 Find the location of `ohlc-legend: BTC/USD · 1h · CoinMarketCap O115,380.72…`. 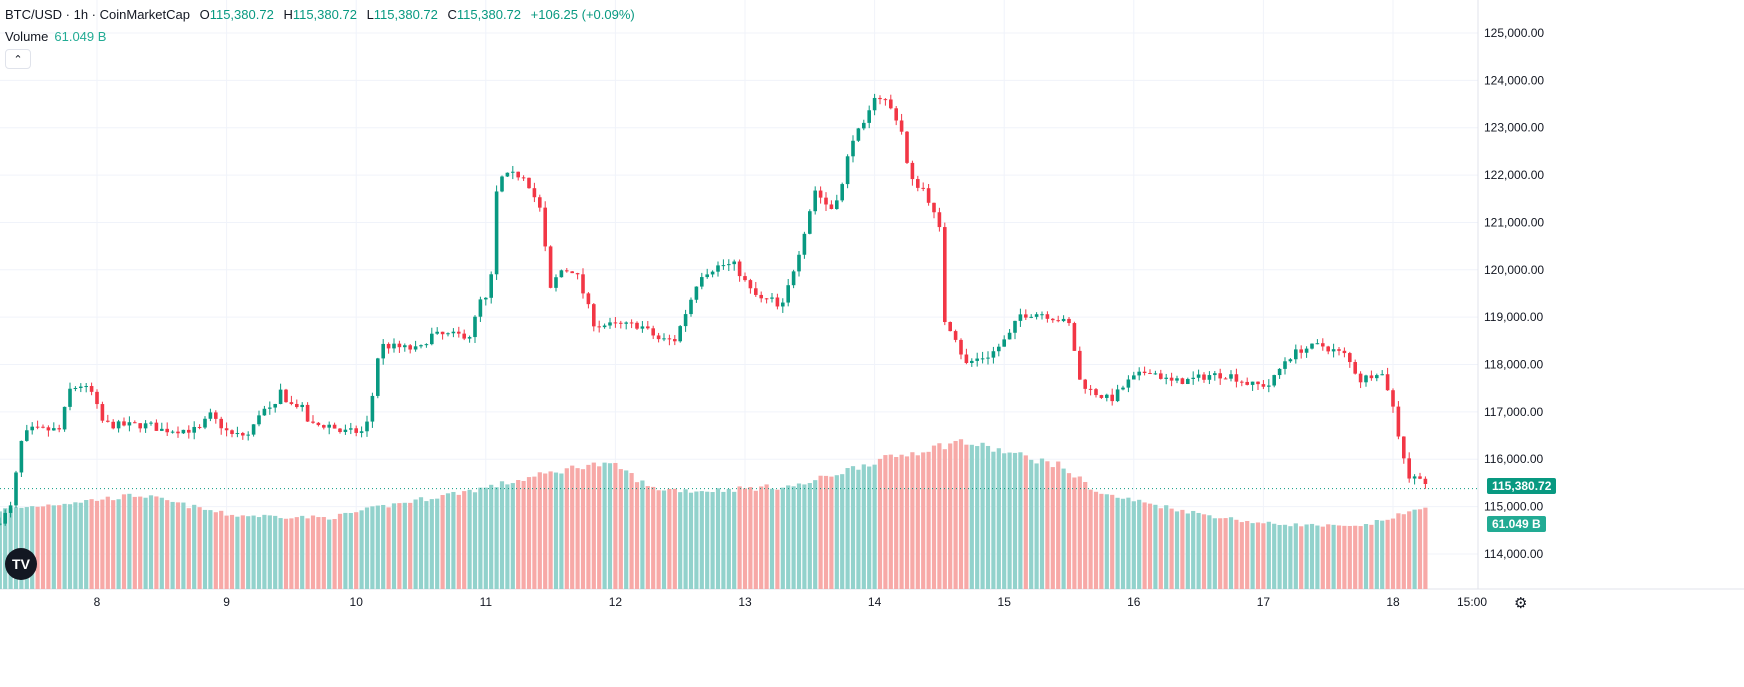

ohlc-legend: BTC/USD · 1h · CoinMarketCap O115,380.72… is located at coordinates (320, 14).